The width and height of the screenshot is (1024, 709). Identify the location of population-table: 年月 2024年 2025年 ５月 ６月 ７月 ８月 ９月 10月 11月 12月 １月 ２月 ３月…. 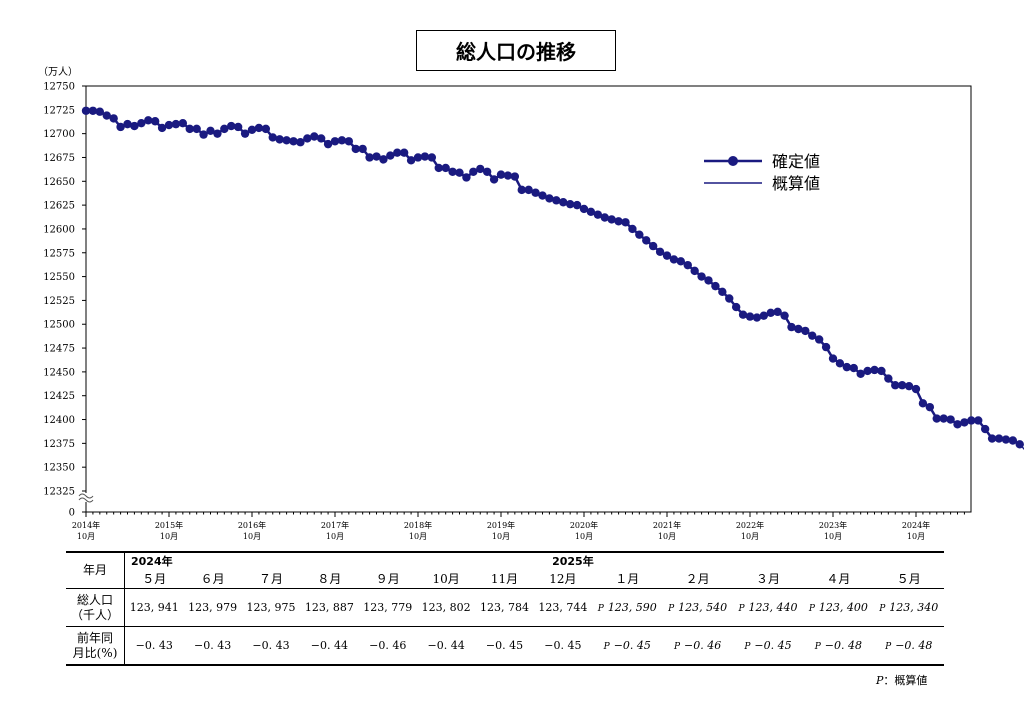
(505, 608).